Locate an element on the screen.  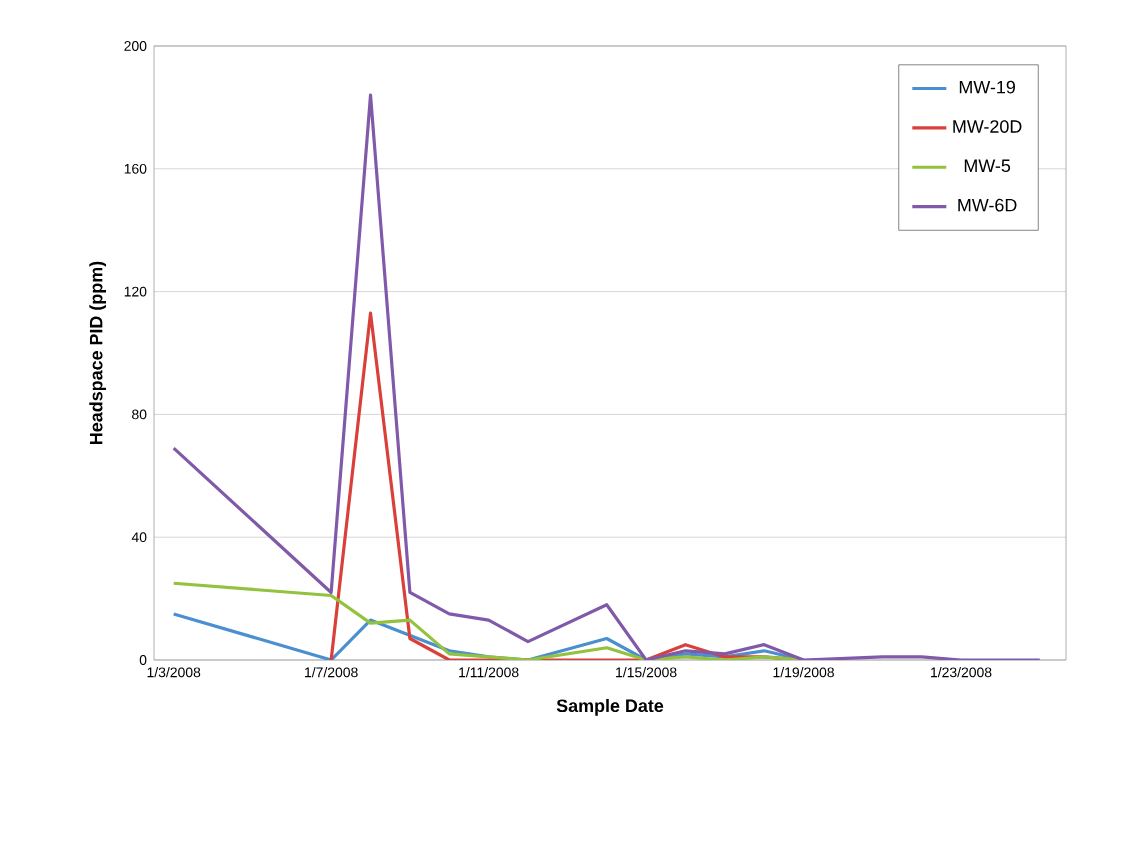
legend-label: MW-19 is located at coordinates (987, 87).